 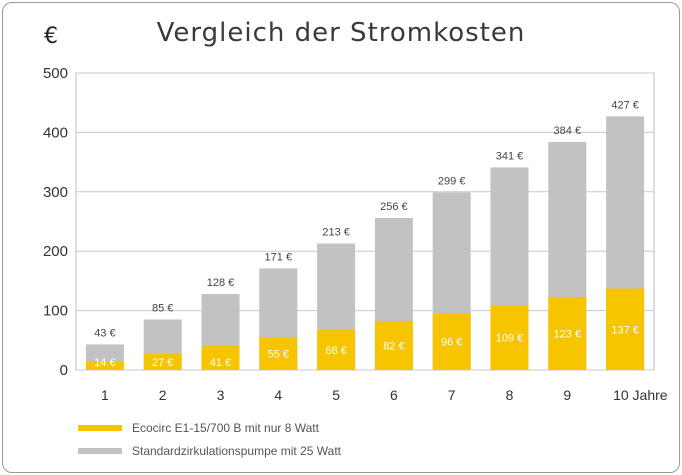 I want to click on data-label-standard-8: 341 €, so click(x=510, y=156).